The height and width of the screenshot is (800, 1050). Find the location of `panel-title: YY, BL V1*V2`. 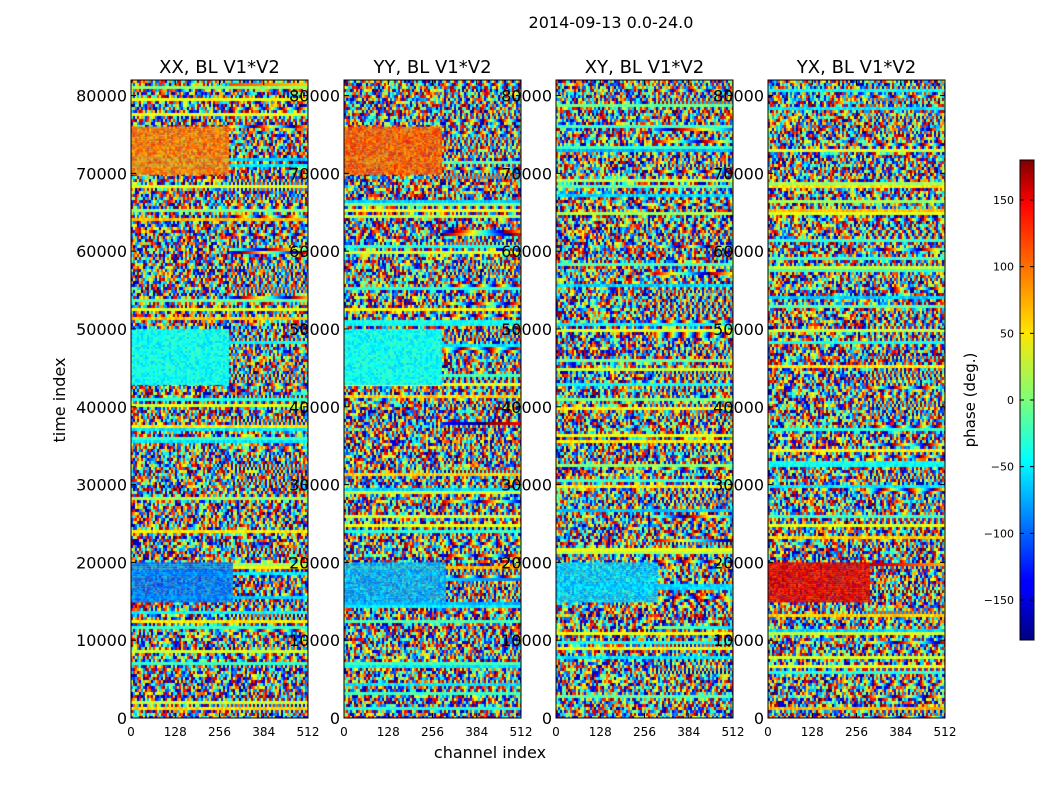

panel-title: YY, BL V1*V2 is located at coordinates (431, 67).